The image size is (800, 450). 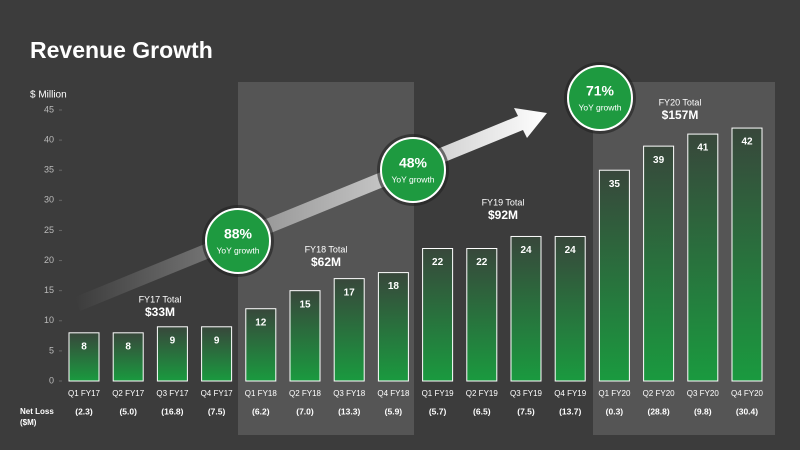 What do you see at coordinates (680, 102) in the screenshot?
I see `group-total-label: FY20 Total` at bounding box center [680, 102].